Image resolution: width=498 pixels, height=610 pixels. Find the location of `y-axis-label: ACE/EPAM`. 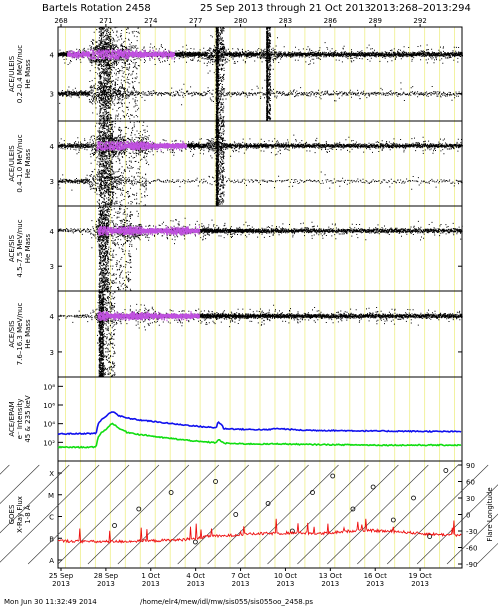

y-axis-label: ACE/EPAM is located at coordinates (12, 418).